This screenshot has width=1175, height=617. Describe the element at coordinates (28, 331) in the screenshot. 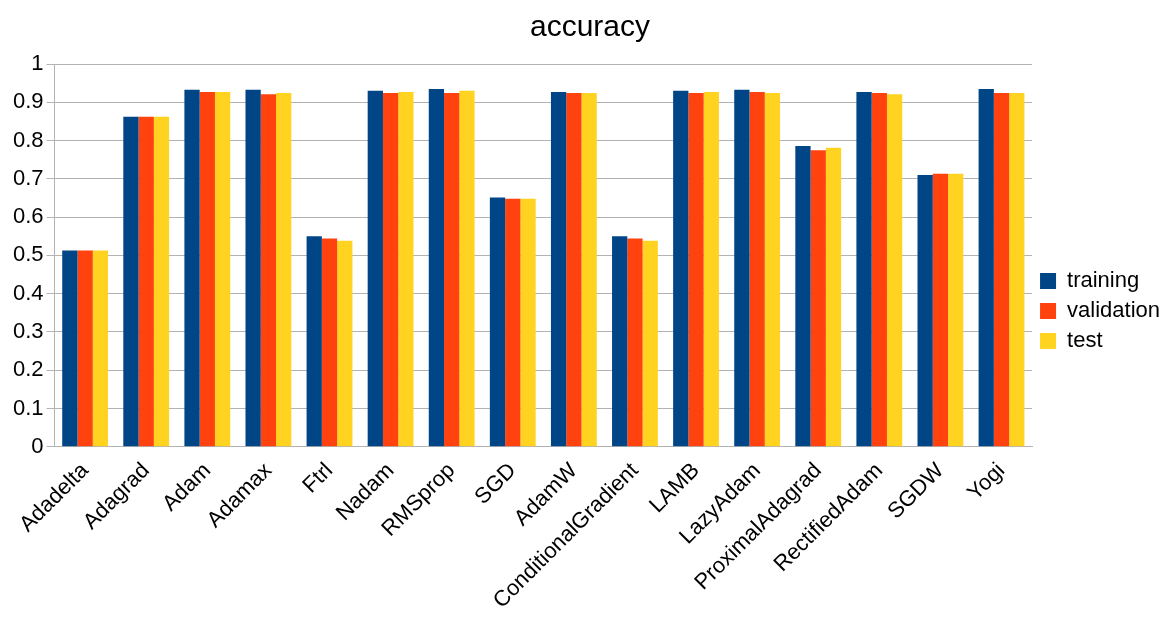

I see `y-tick-label: 0.3` at that location.